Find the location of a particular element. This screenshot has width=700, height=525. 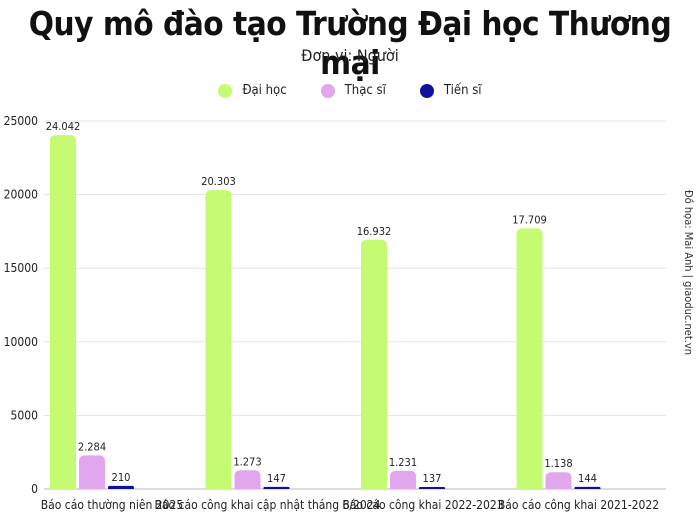

legend-item-thac-si: Thạc sĩ is located at coordinates (353, 90).